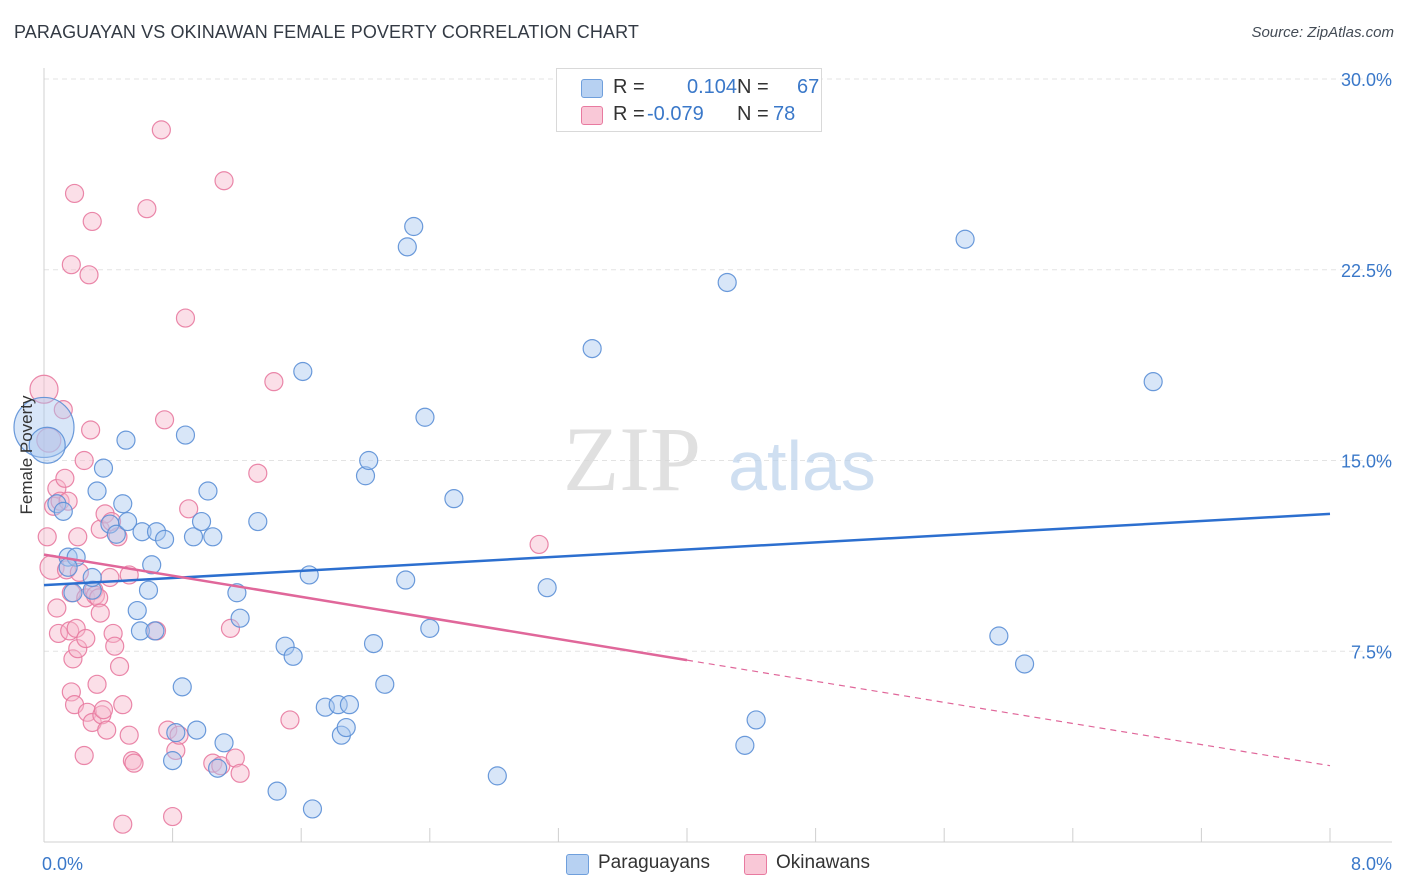 The image size is (1406, 892). Describe the element at coordinates (62, 864) in the screenshot. I see `x-tick-label-0: 0.0%` at that location.